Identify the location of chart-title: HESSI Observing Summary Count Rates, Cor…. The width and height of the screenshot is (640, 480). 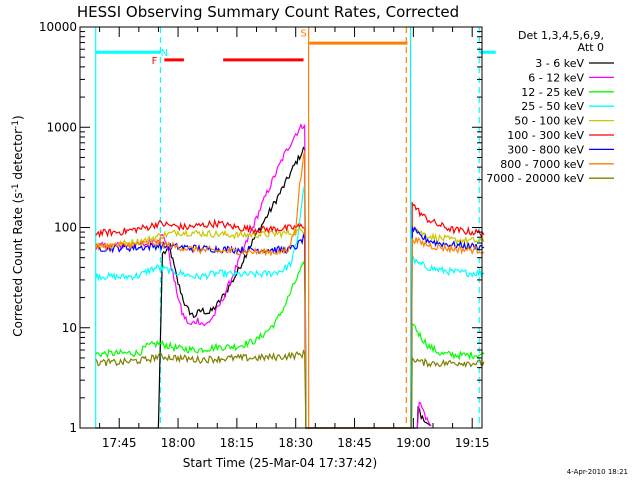
(268, 12).